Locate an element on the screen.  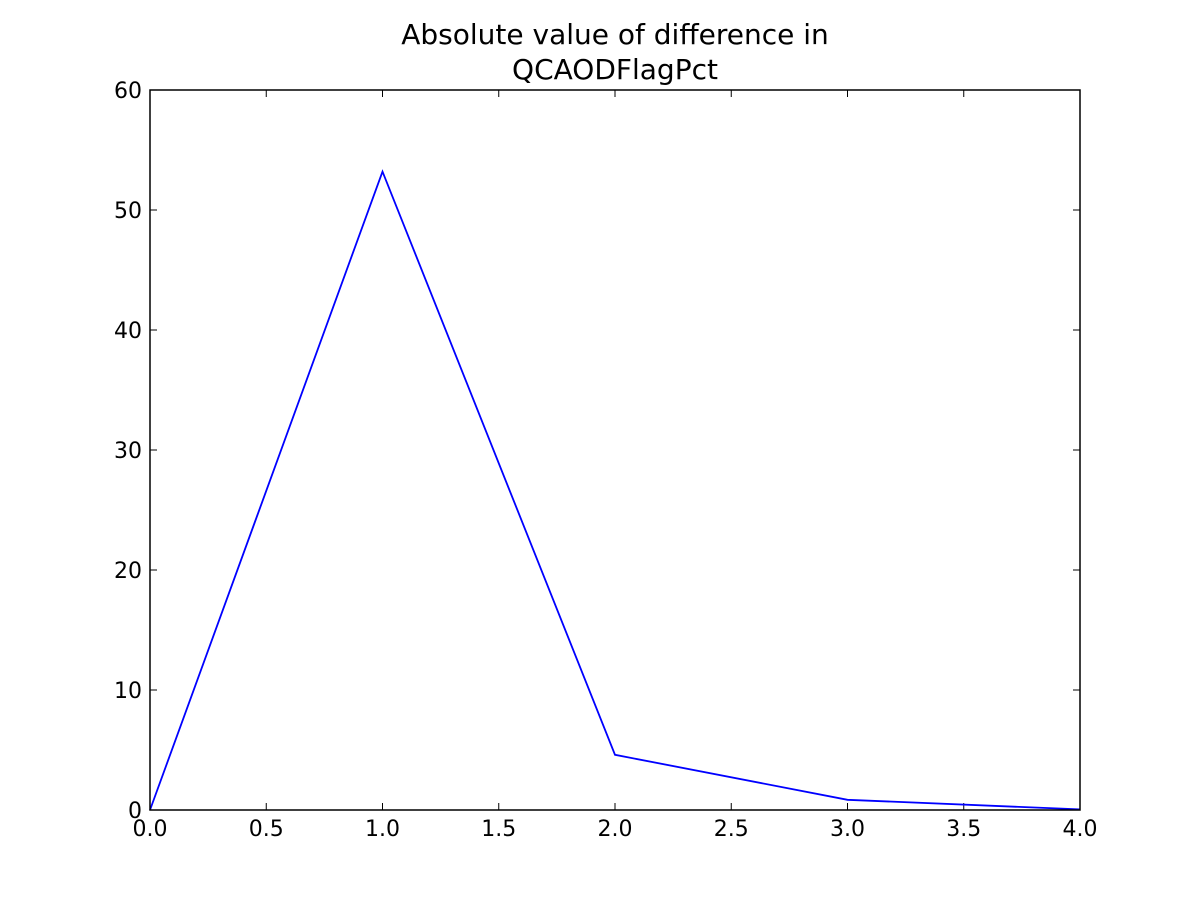
x-tick-label: 1.0 is located at coordinates (382, 829).